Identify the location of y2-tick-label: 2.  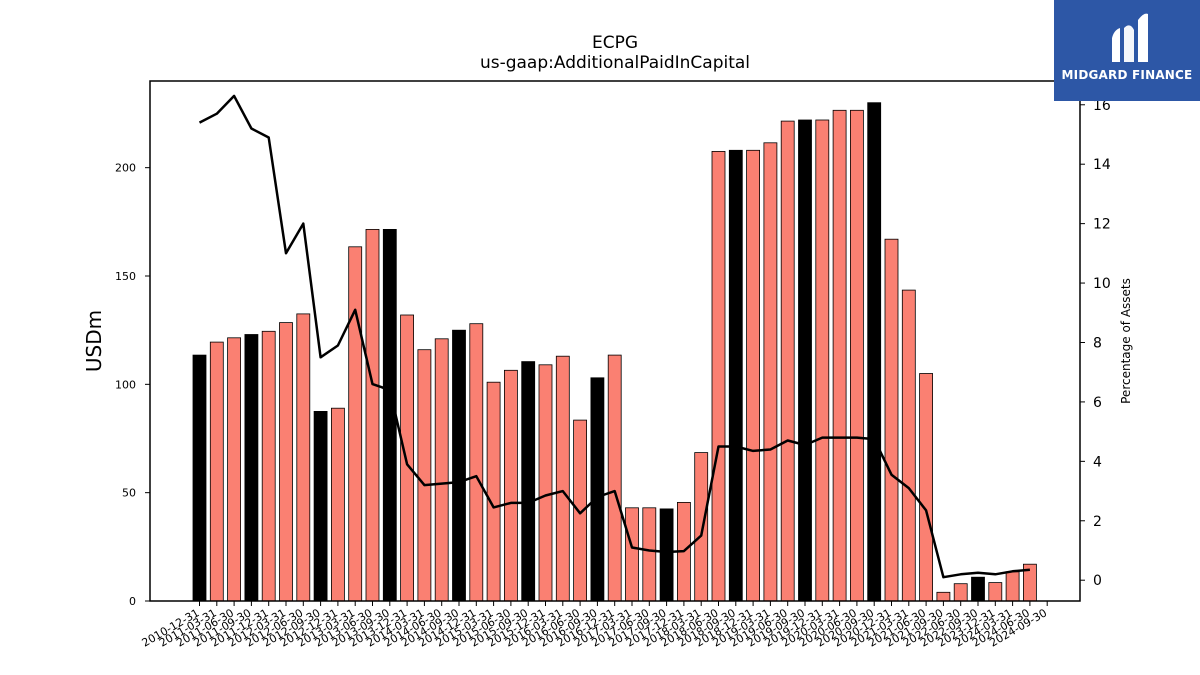
(1097, 522).